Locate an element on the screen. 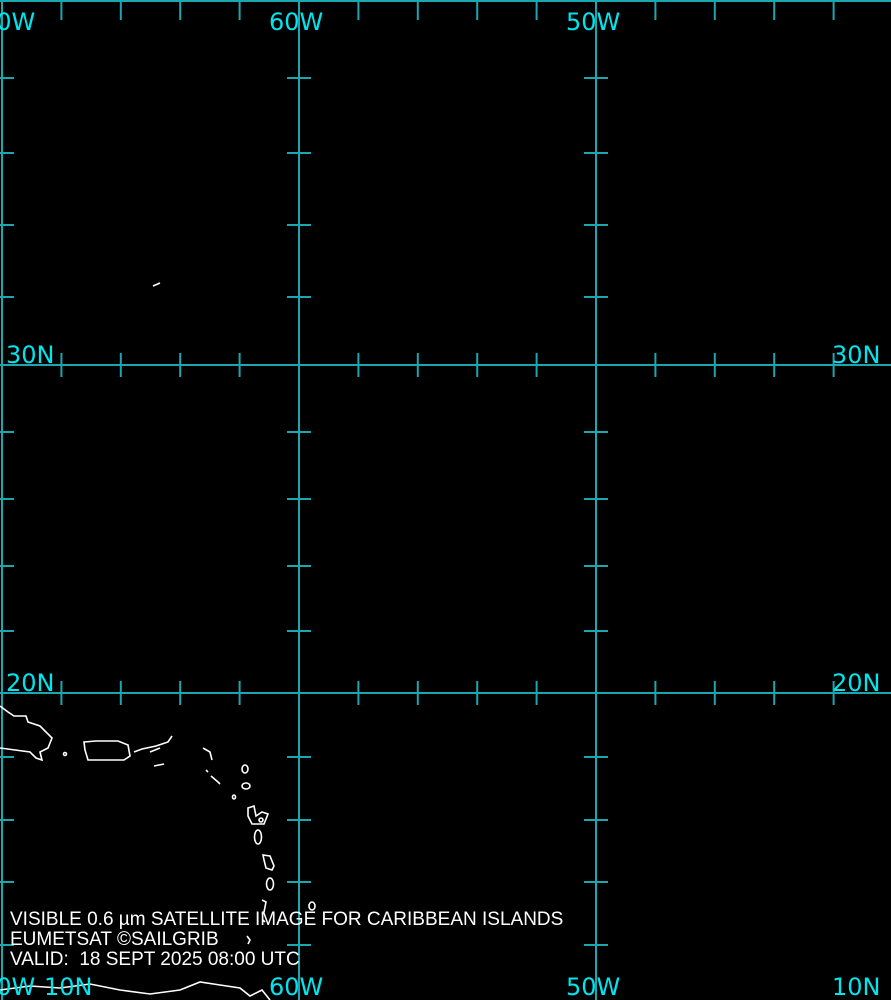 This screenshot has height=1000, width=891. label-lon-60w-bottom: 60W is located at coordinates (296, 986).